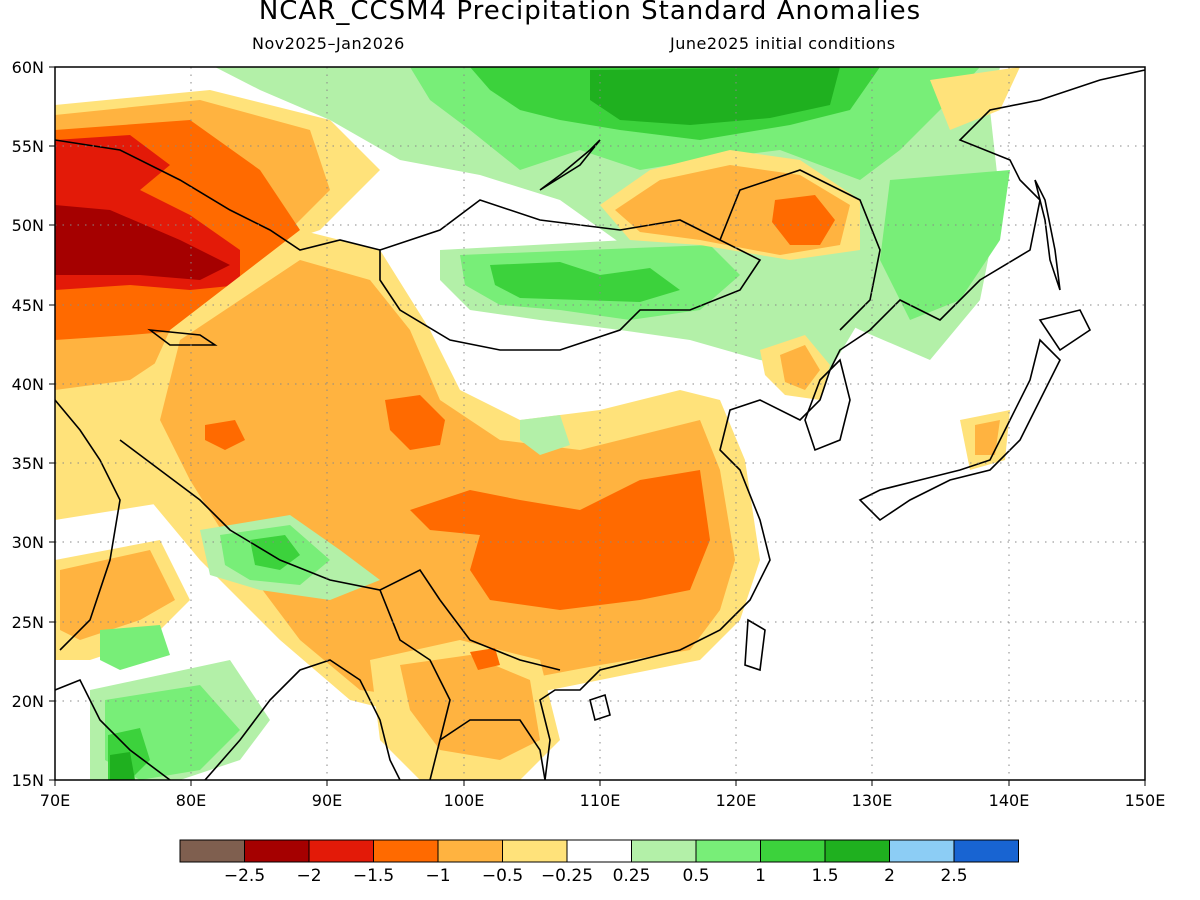  I want to click on island-hainan, so click(600, 707).